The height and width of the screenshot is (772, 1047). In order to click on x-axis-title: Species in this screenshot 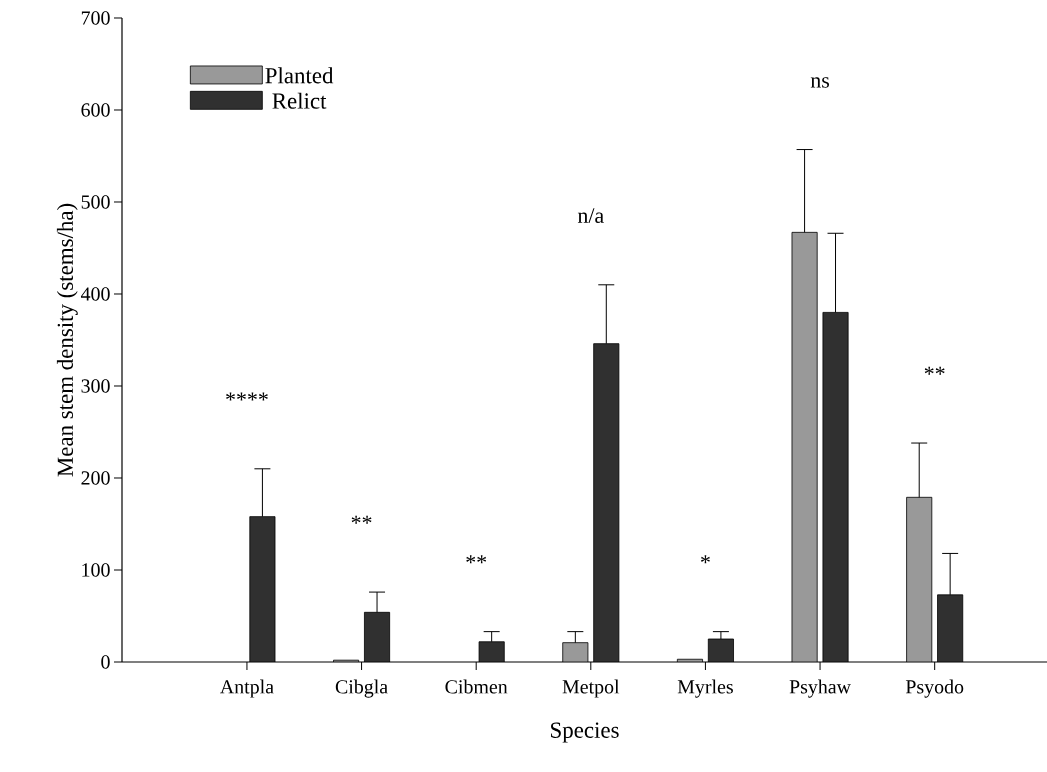, I will do `click(585, 732)`.